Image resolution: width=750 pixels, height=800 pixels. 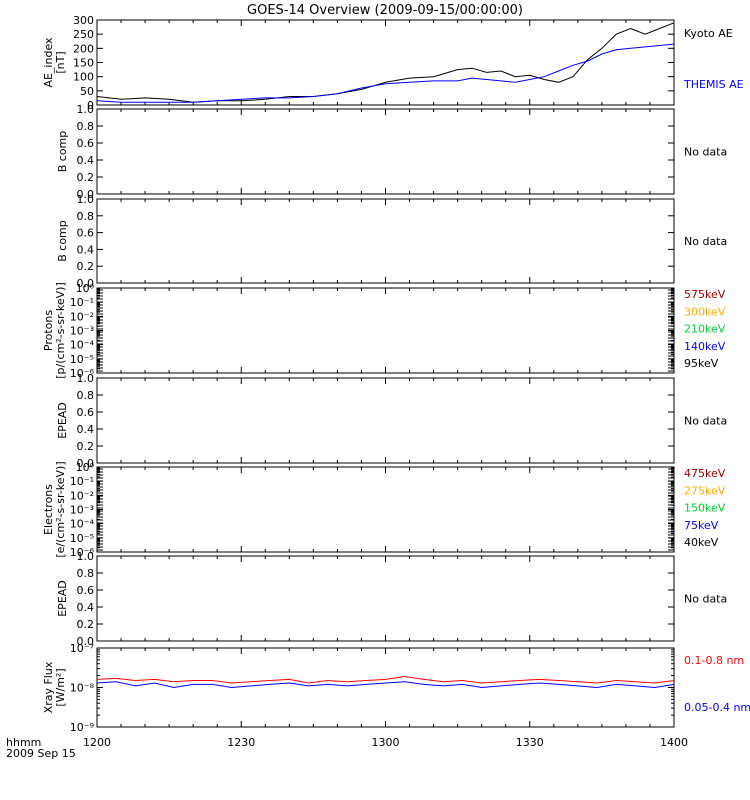 I want to click on legend-entry: THEMIS AE, so click(x=713, y=84).